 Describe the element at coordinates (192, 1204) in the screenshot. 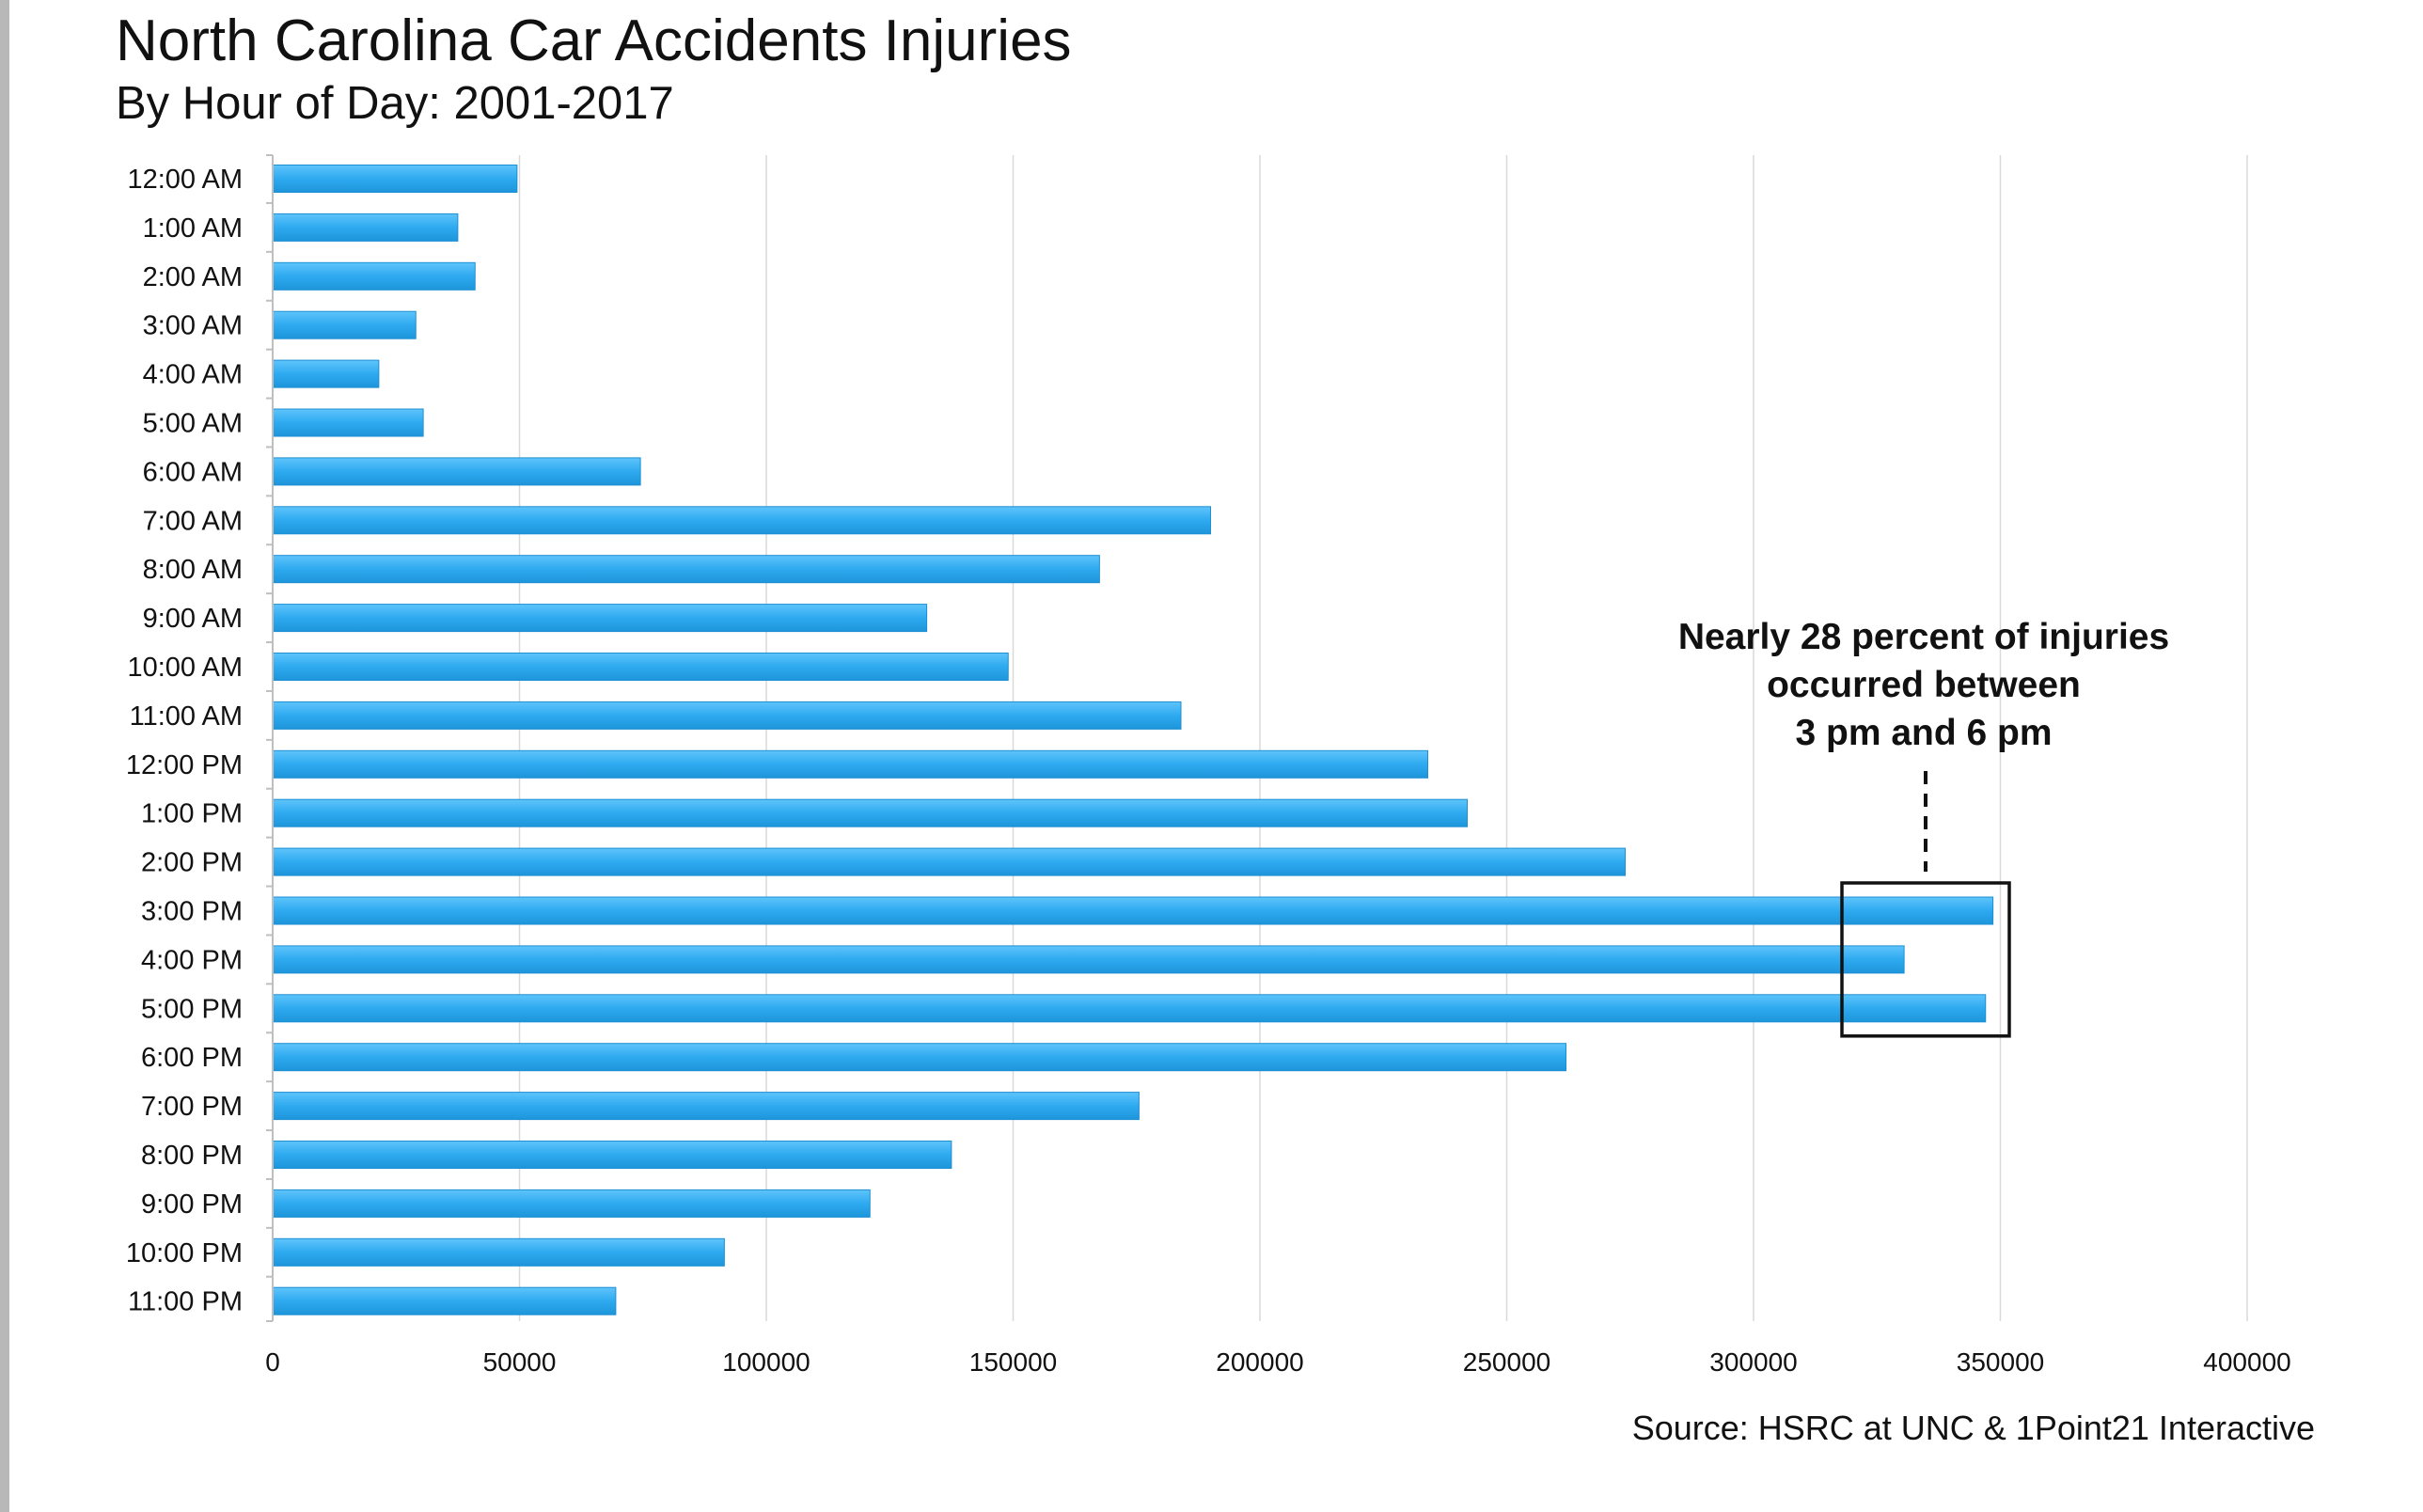

I see `category-label: 9:00 PM` at that location.